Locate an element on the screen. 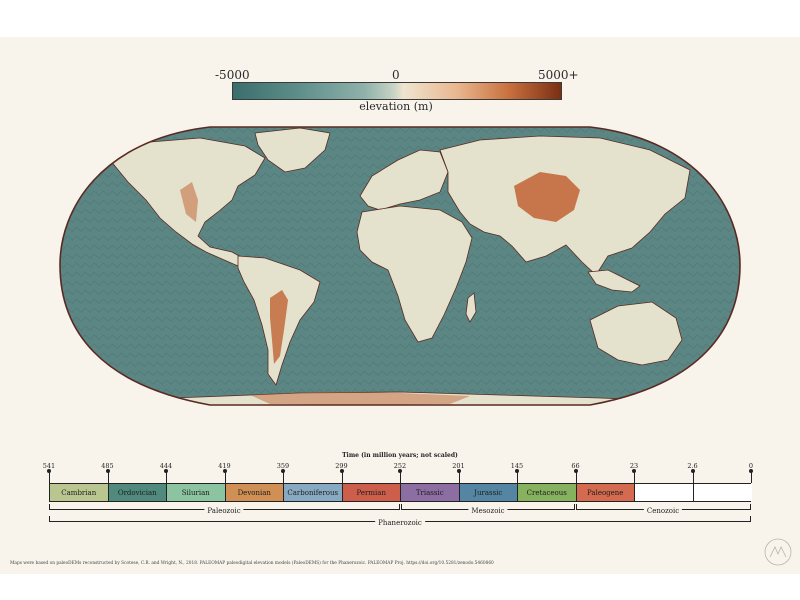 This screenshot has height=600, width=800. tick-label-145: 145 is located at coordinates (517, 466).